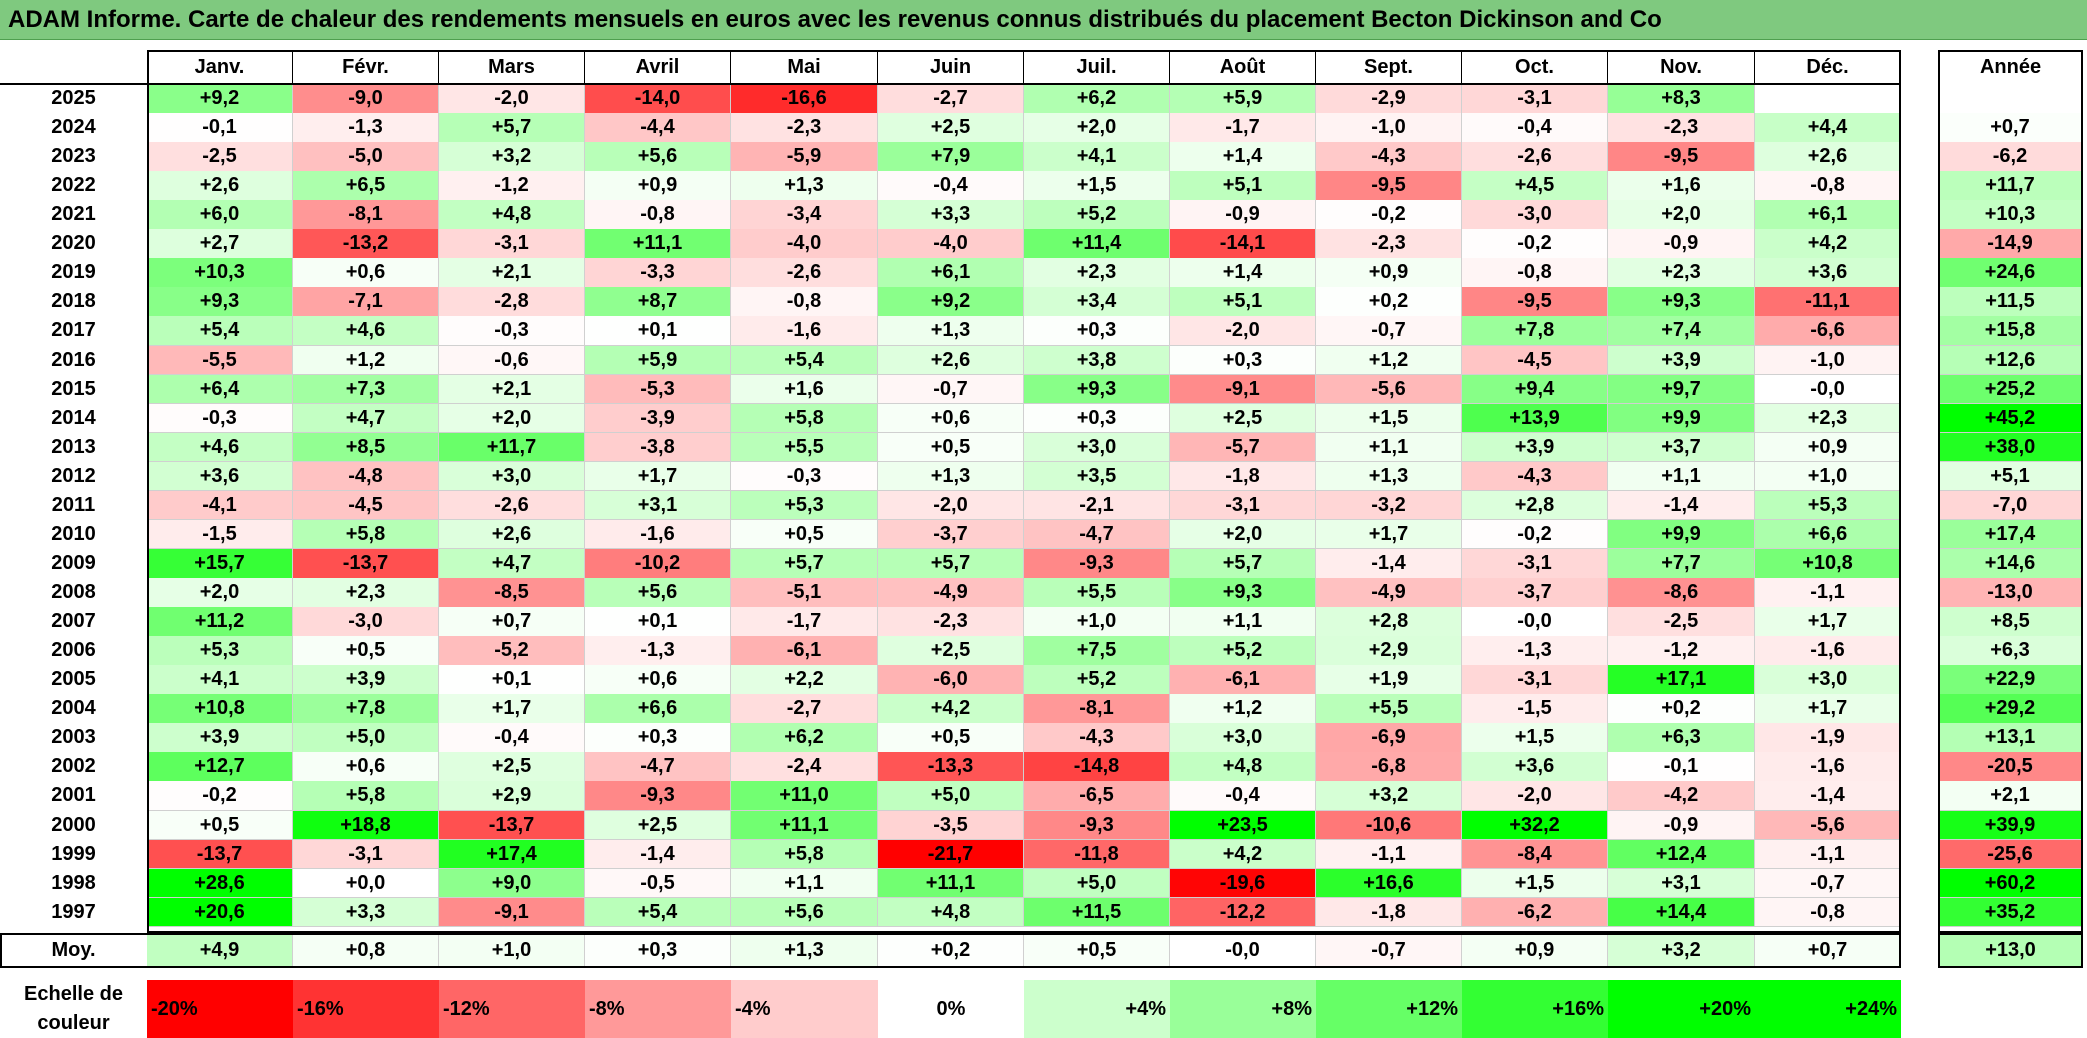 The image size is (2087, 1038). What do you see at coordinates (658, 767) in the screenshot?
I see `heatmap-cell: -4,7` at bounding box center [658, 767].